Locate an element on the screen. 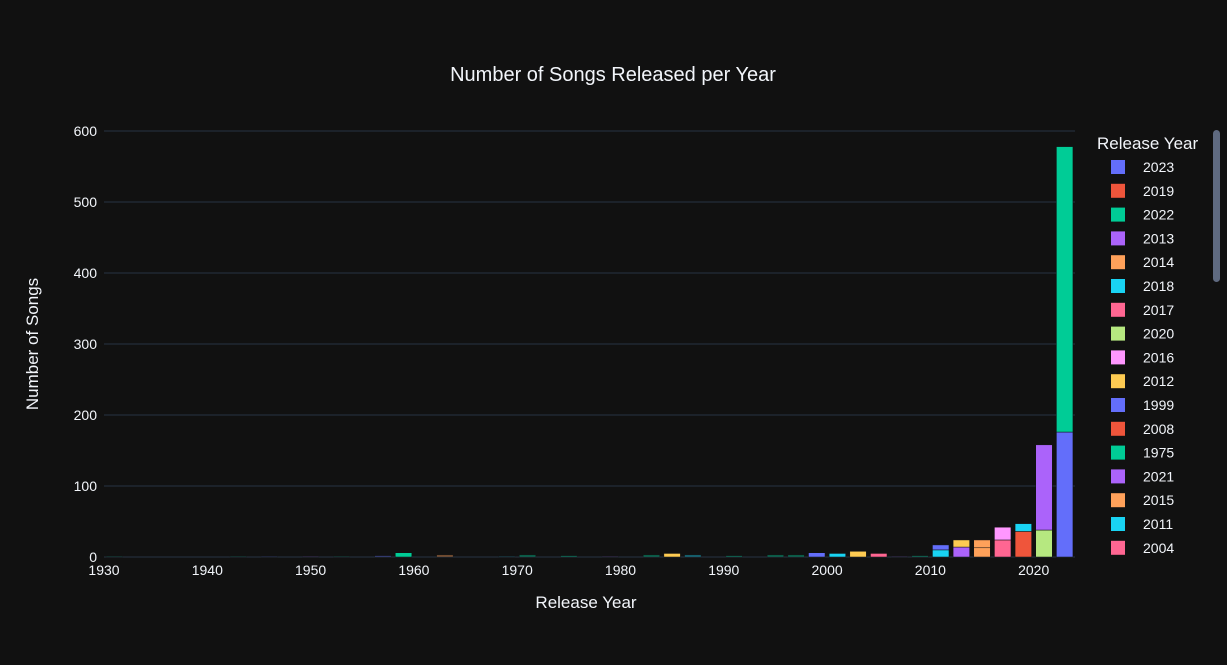  legend-item-2017: 2017 is located at coordinates (1142, 310).